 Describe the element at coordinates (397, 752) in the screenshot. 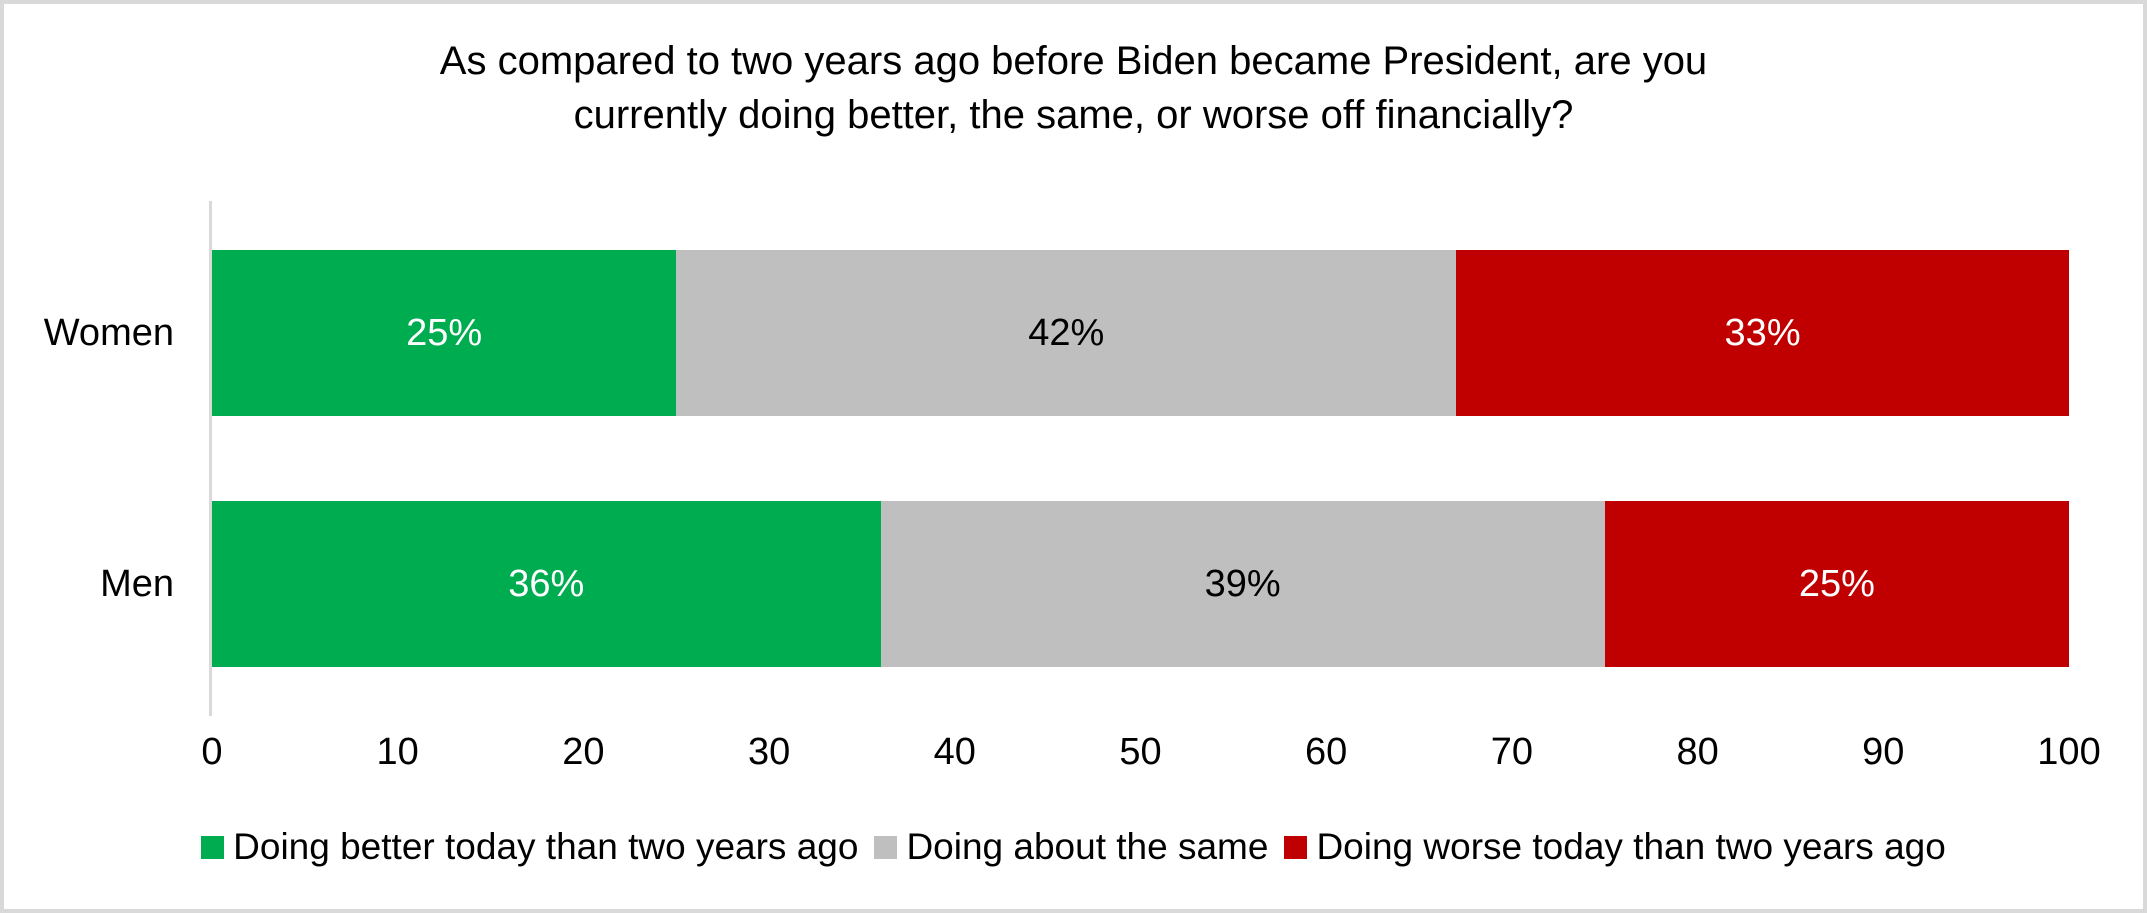

I see `x-axis-tick-label: 10` at that location.